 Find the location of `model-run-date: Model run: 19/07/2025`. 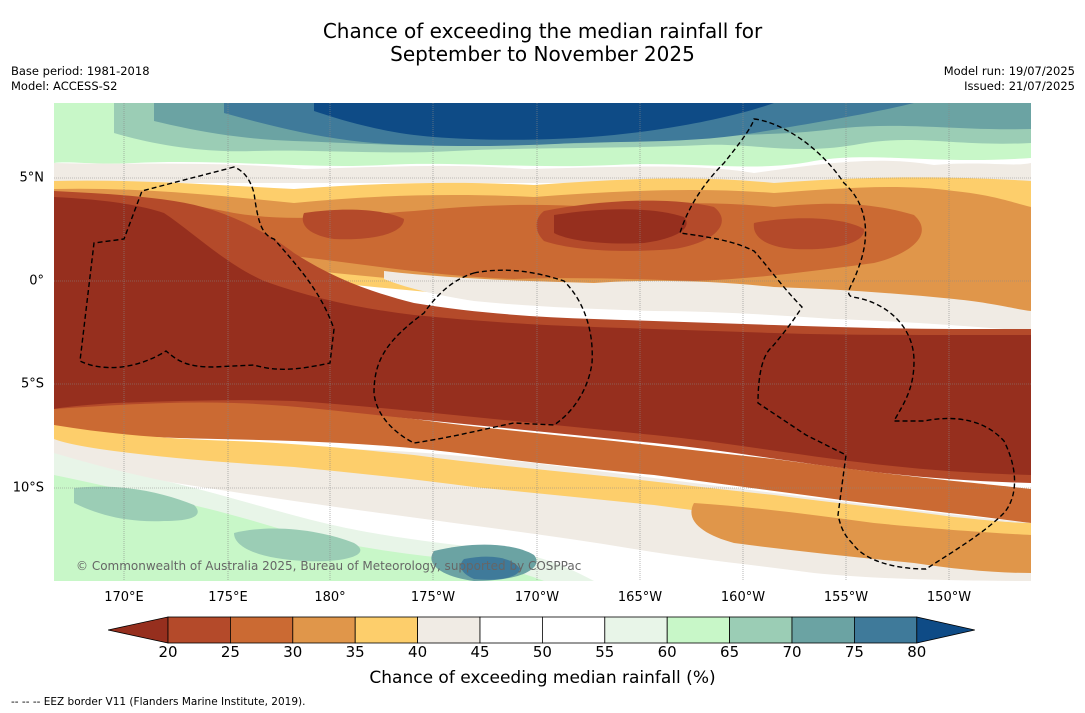

model-run-date: Model run: 19/07/2025 is located at coordinates (1009, 71).